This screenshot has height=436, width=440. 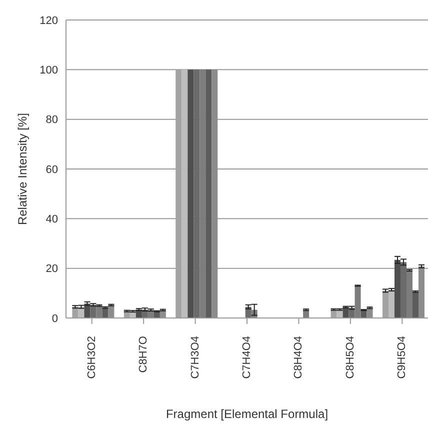 I want to click on y-tick-label: 40, so click(x=52, y=220).